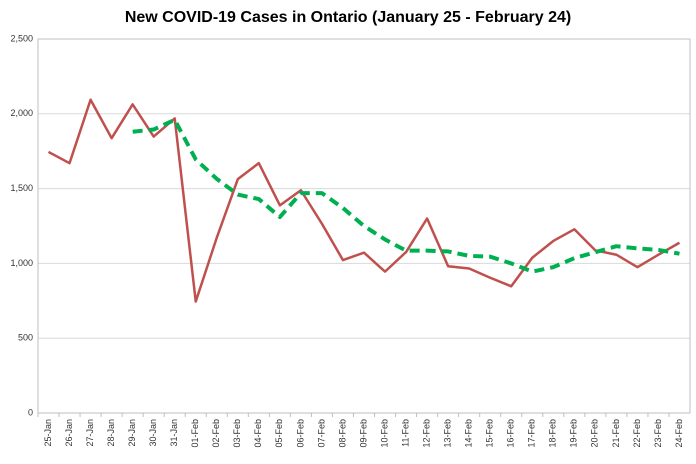 The height and width of the screenshot is (464, 696). What do you see at coordinates (174, 433) in the screenshot?
I see `x-tick-label: 31-Jan` at bounding box center [174, 433].